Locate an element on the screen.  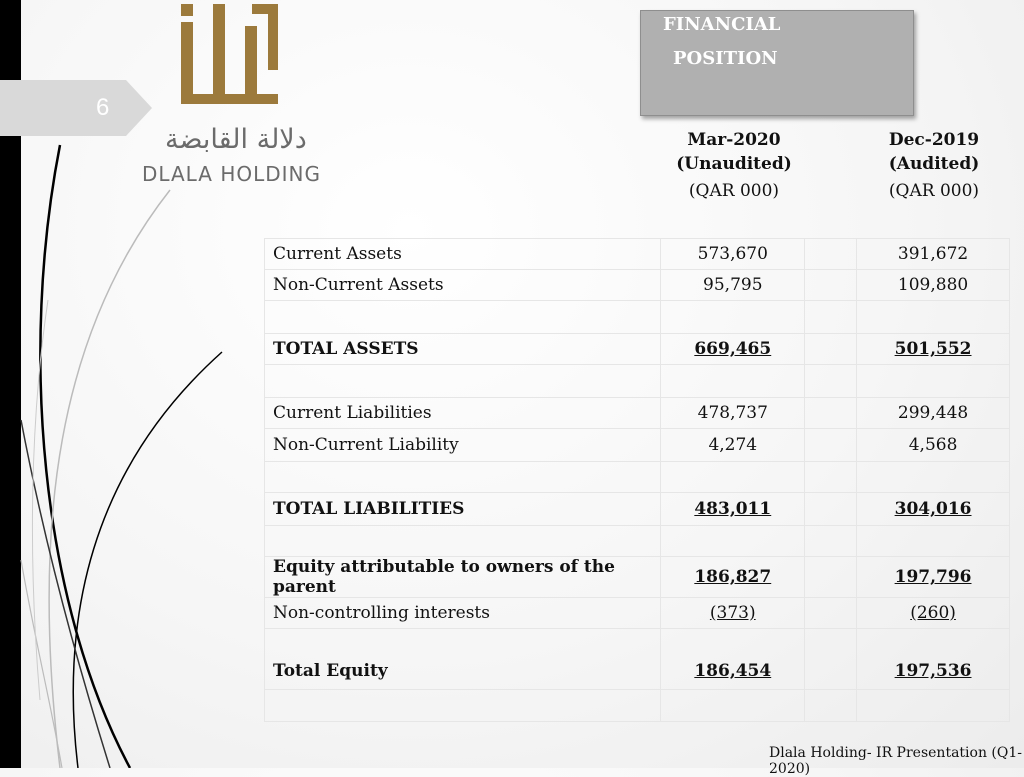
row-label: Non-controlling interests is located at coordinates (462, 613).